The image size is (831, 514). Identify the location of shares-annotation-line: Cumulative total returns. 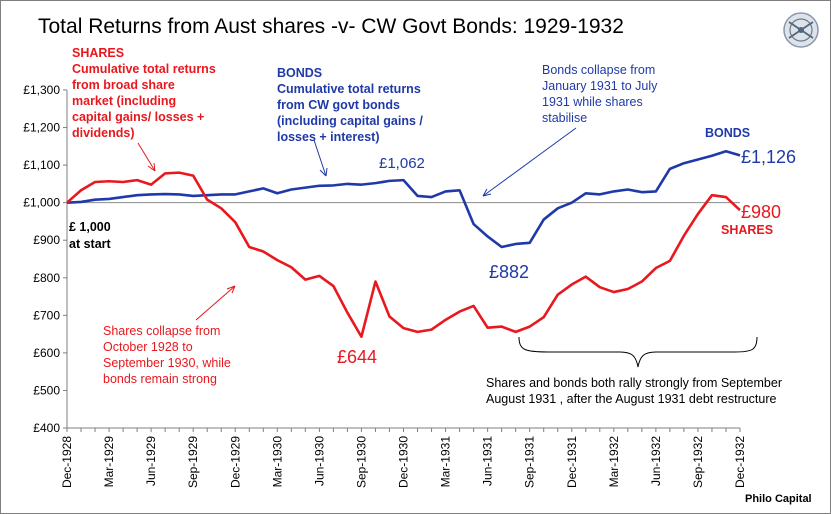
(144, 69).